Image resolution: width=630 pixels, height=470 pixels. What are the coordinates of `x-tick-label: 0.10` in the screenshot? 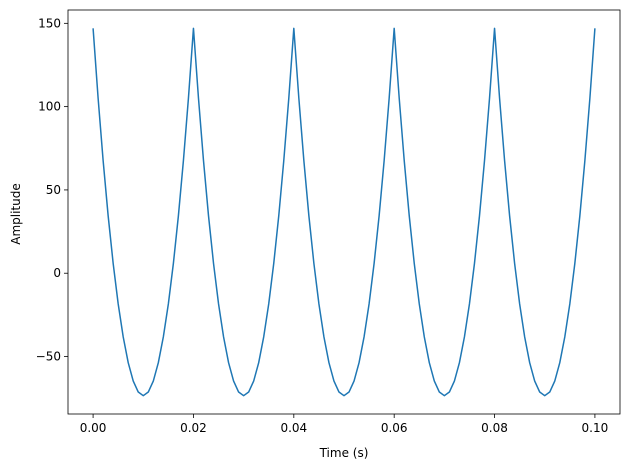 It's located at (595, 428).